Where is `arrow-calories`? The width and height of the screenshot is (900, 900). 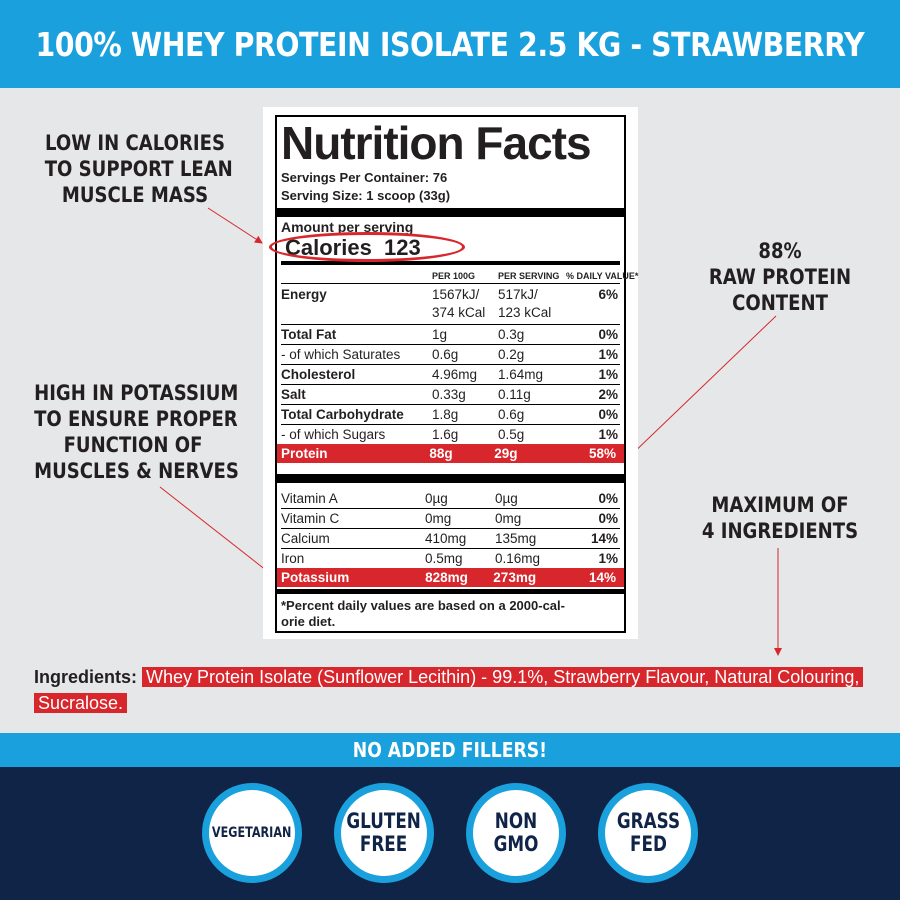 arrow-calories is located at coordinates (235, 225).